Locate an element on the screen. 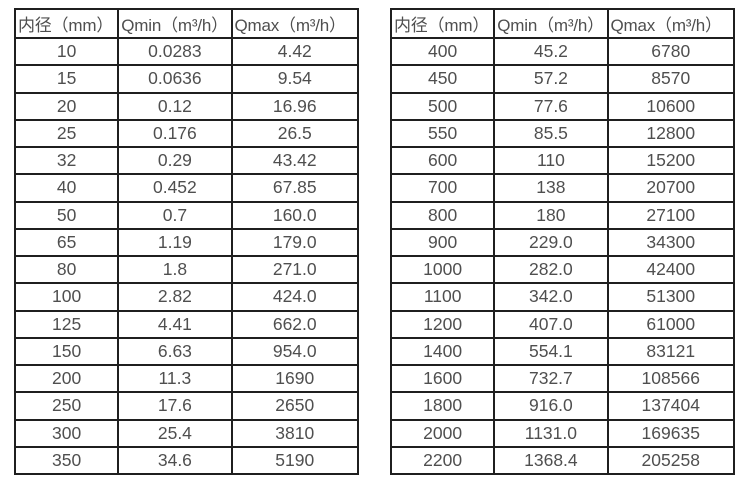 Image resolution: width=750 pixels, height=483 pixels. table-row: 2200 1368.4 205258 is located at coordinates (562, 460).